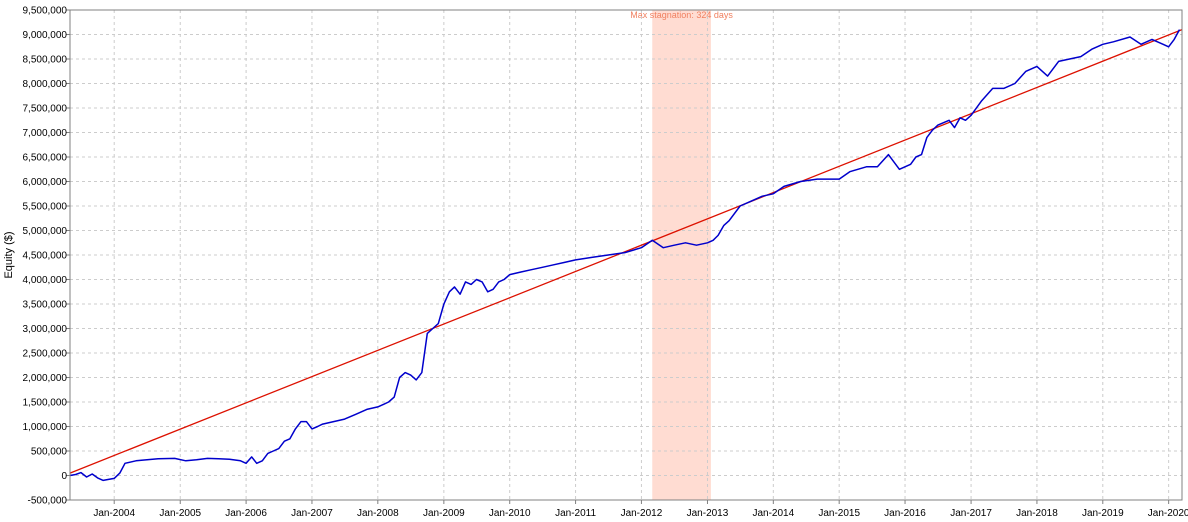  Describe the element at coordinates (1103, 513) in the screenshot. I see `x-tick-label: Jan-2019` at that location.